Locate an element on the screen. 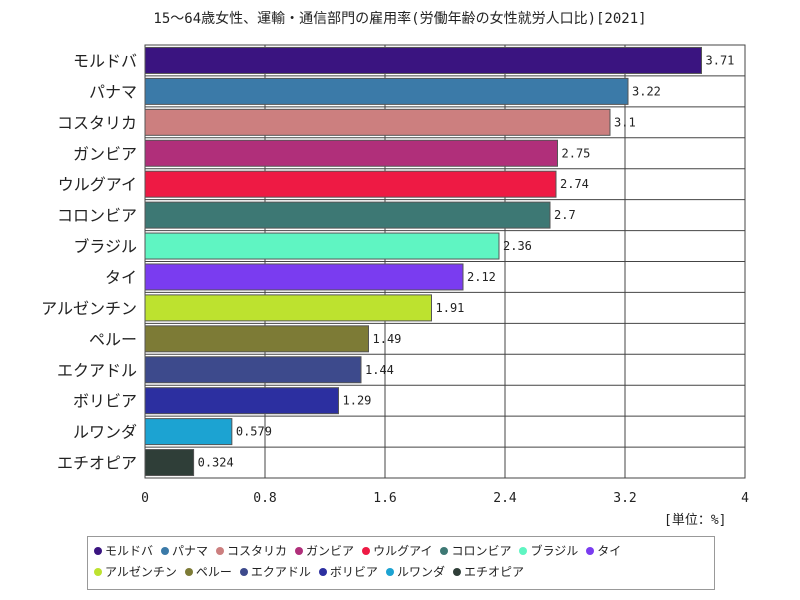  value-label: 2.12 is located at coordinates (481, 277).